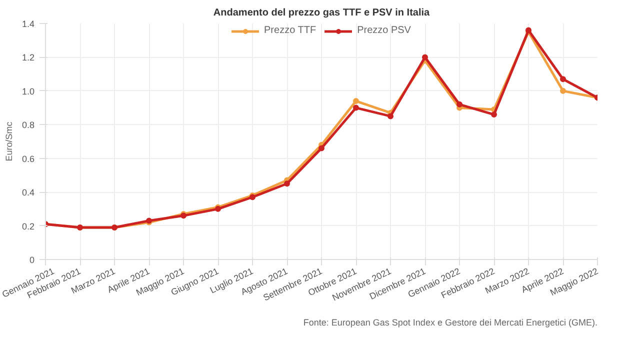 This screenshot has width=620, height=337. I want to click on legend-label: Prezzo PSV, so click(384, 30).